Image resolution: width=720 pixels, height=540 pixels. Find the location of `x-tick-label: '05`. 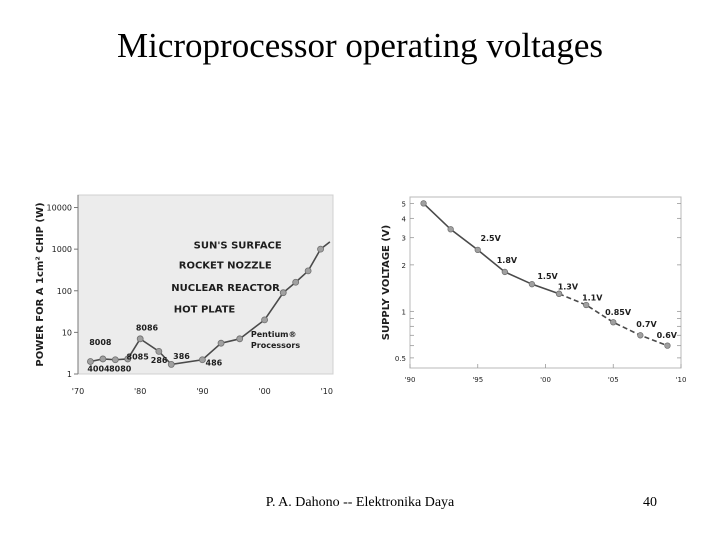

x-tick-label: '05 is located at coordinates (613, 380).